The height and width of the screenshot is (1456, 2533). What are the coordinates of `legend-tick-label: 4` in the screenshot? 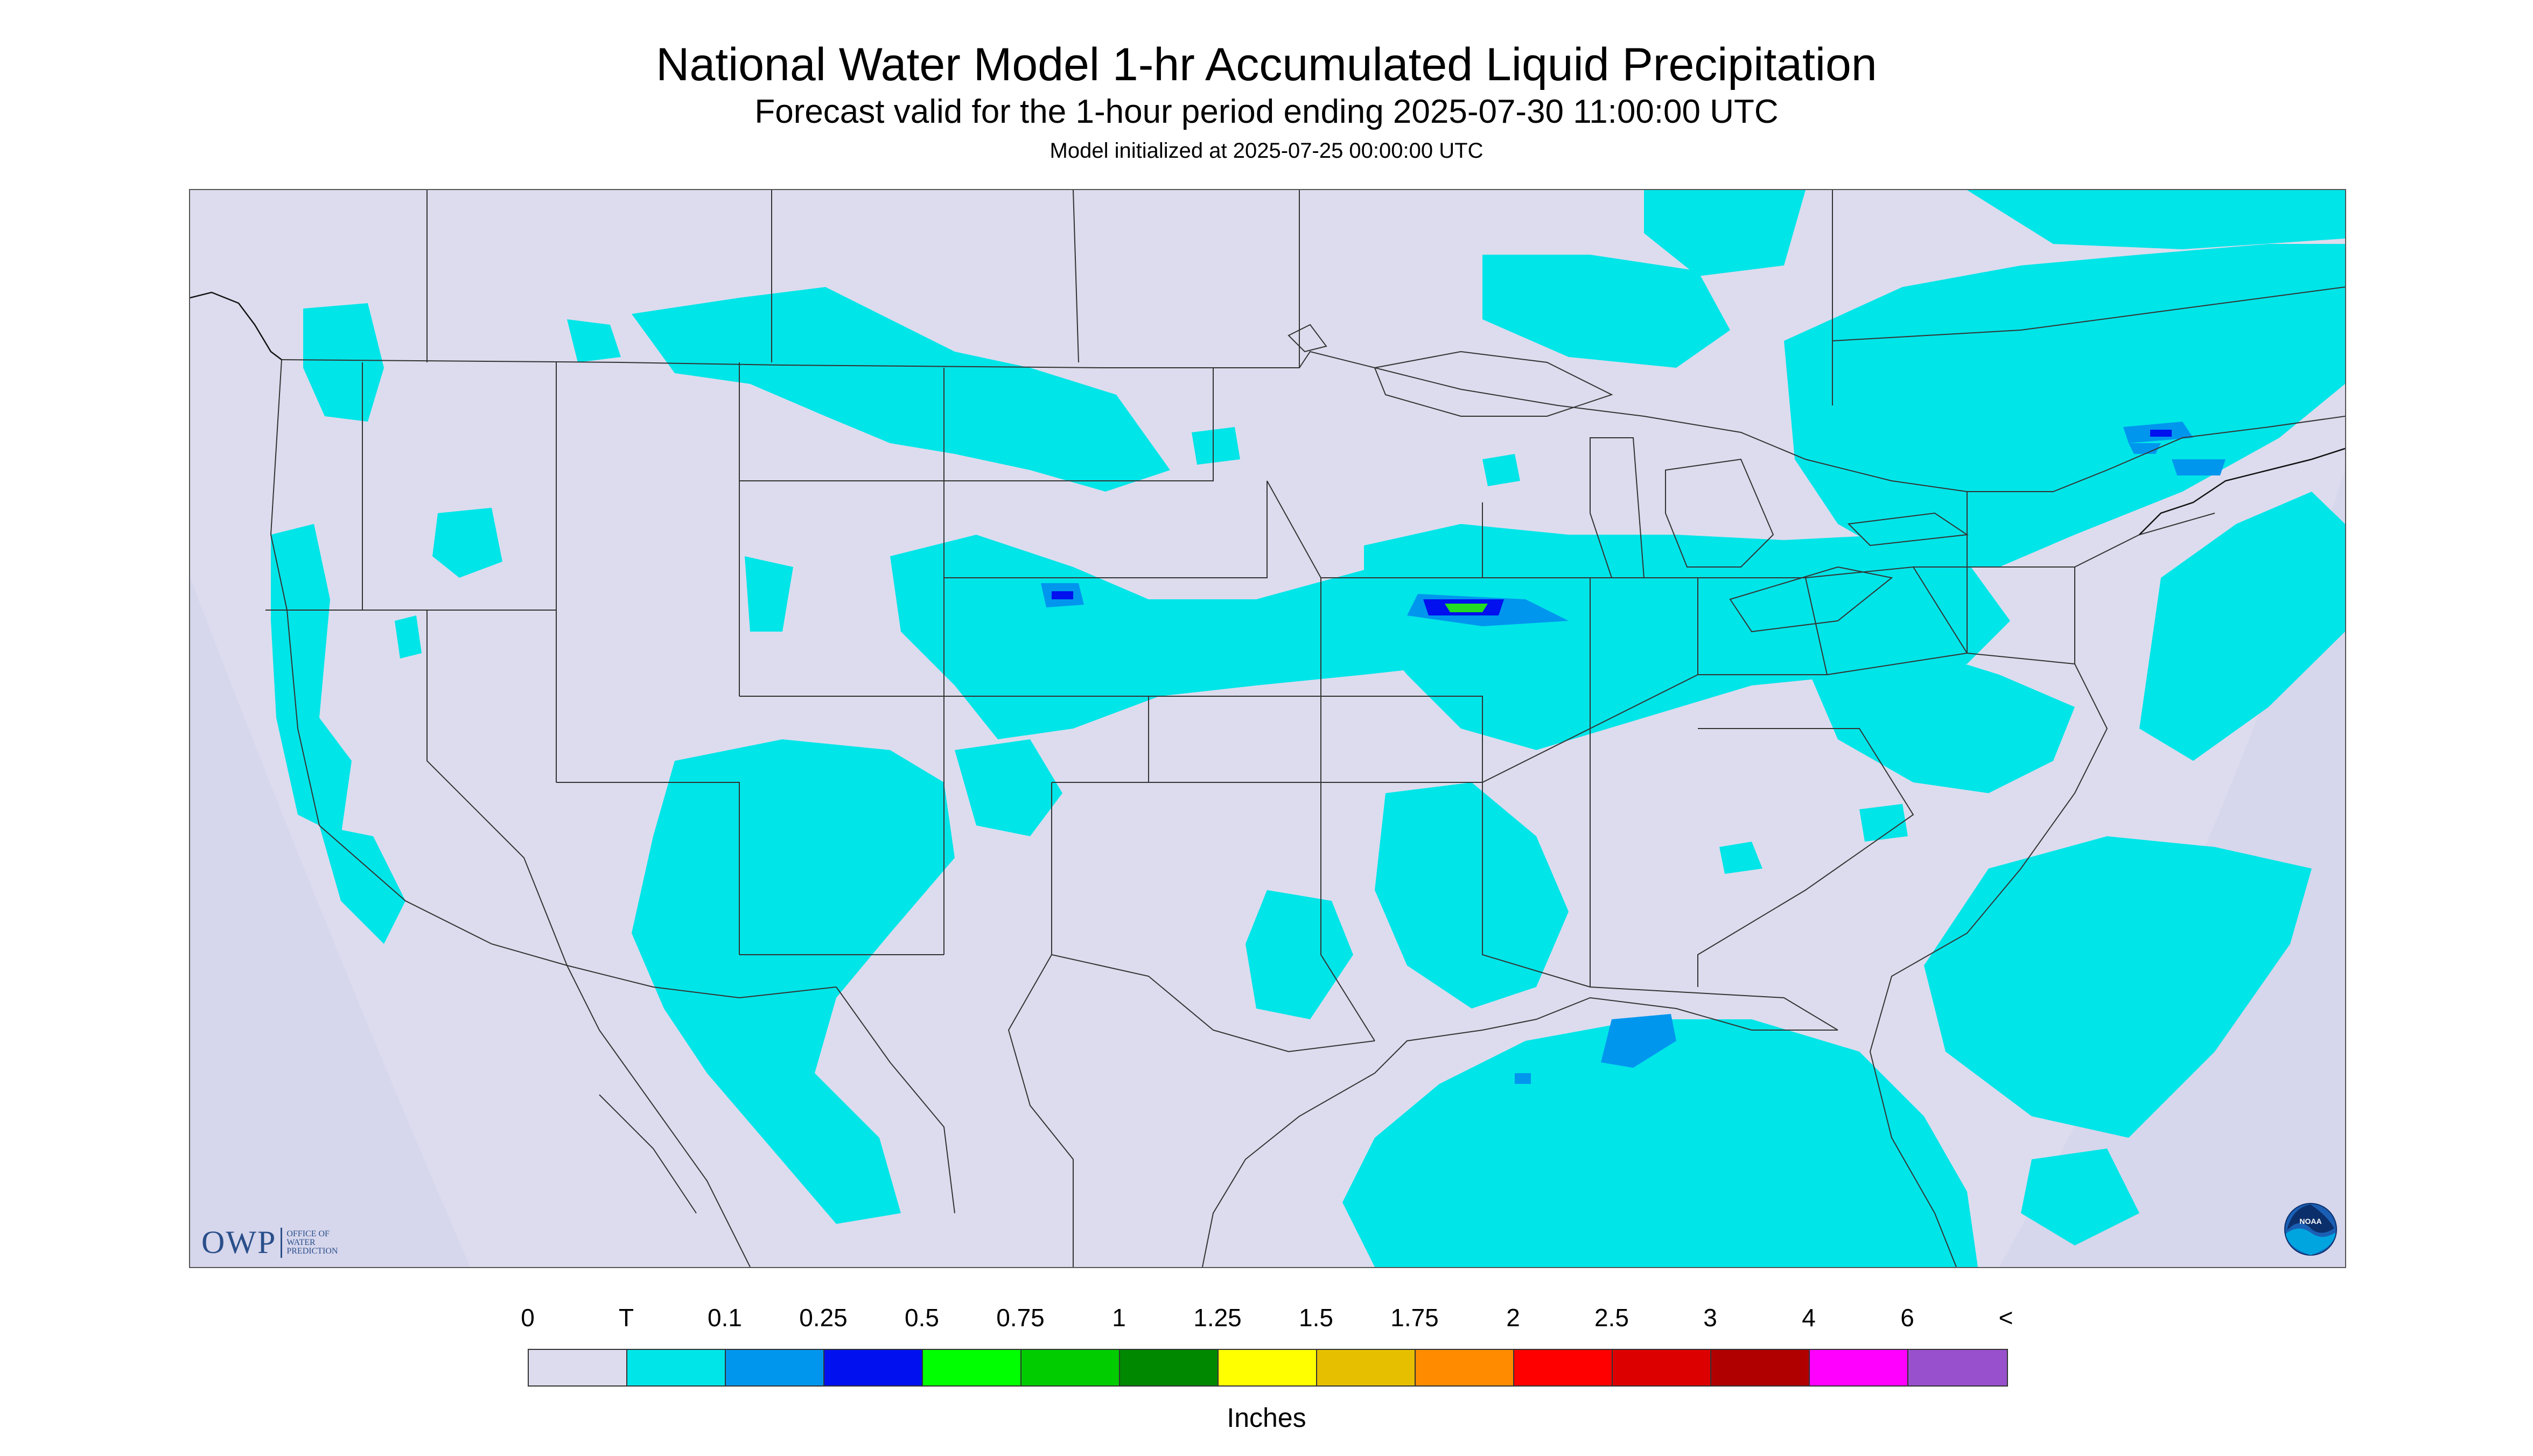 It's located at (1809, 1318).